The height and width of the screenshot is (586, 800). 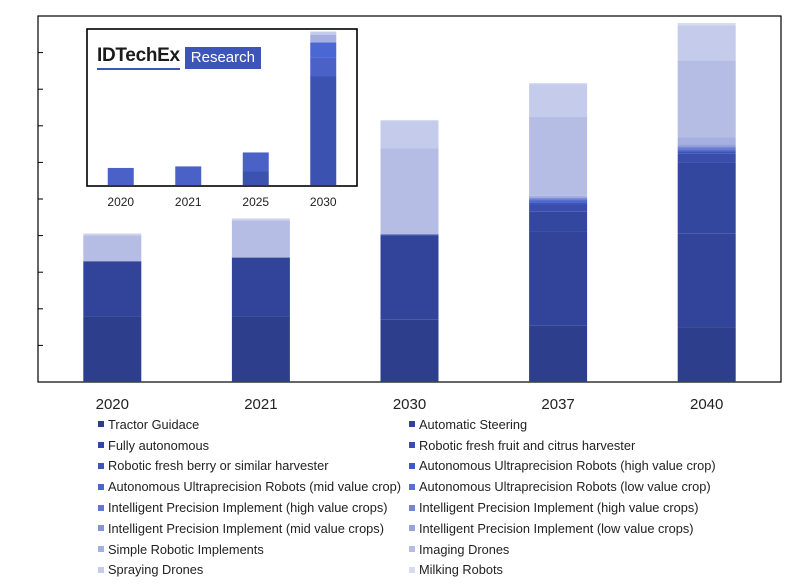 I want to click on bar-segment-spraying-drones-2020, so click(x=112, y=235).